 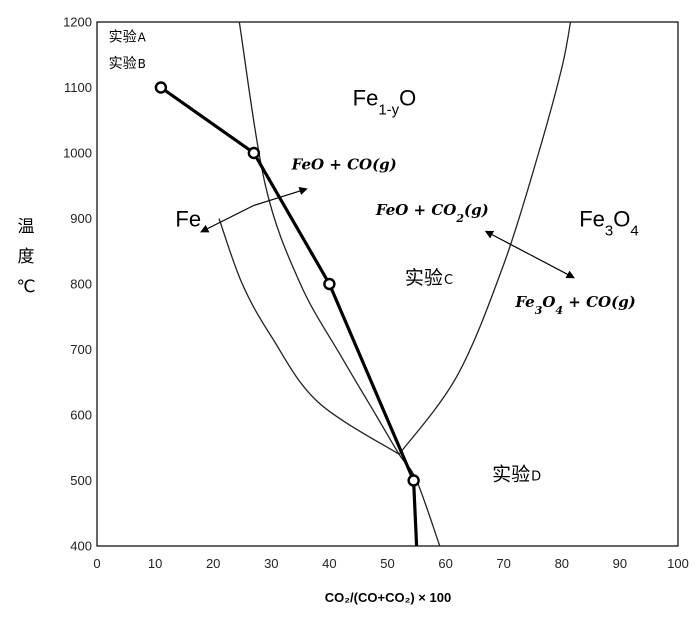 I want to click on y-label-char: ℃, so click(x=25, y=287).